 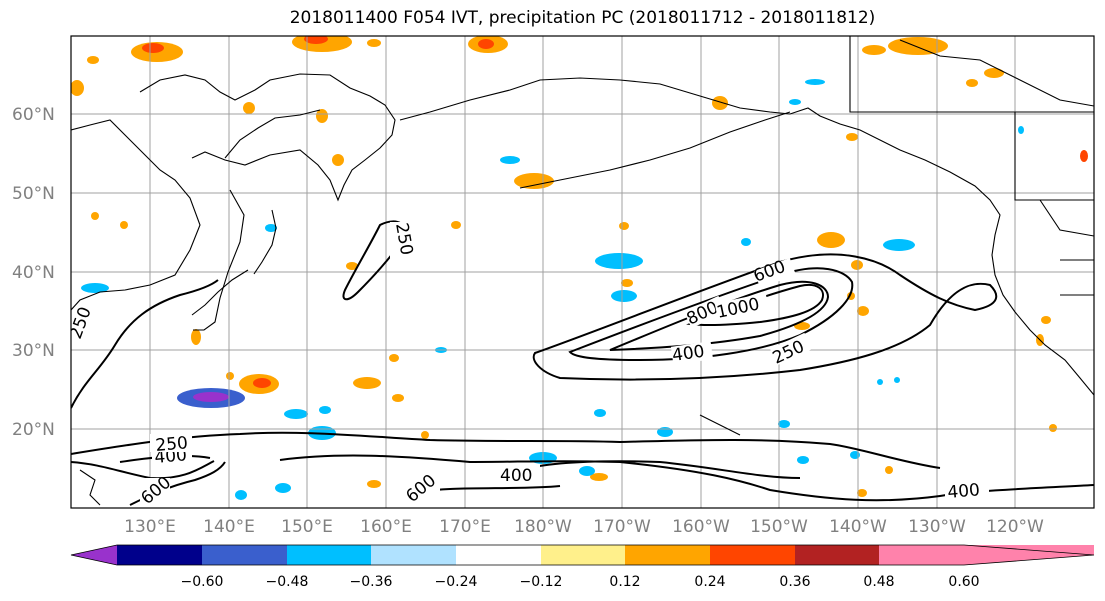 I want to click on latitude-labels: 60°N 50°N 40°N 30°N 20°N, so click(x=33, y=272).